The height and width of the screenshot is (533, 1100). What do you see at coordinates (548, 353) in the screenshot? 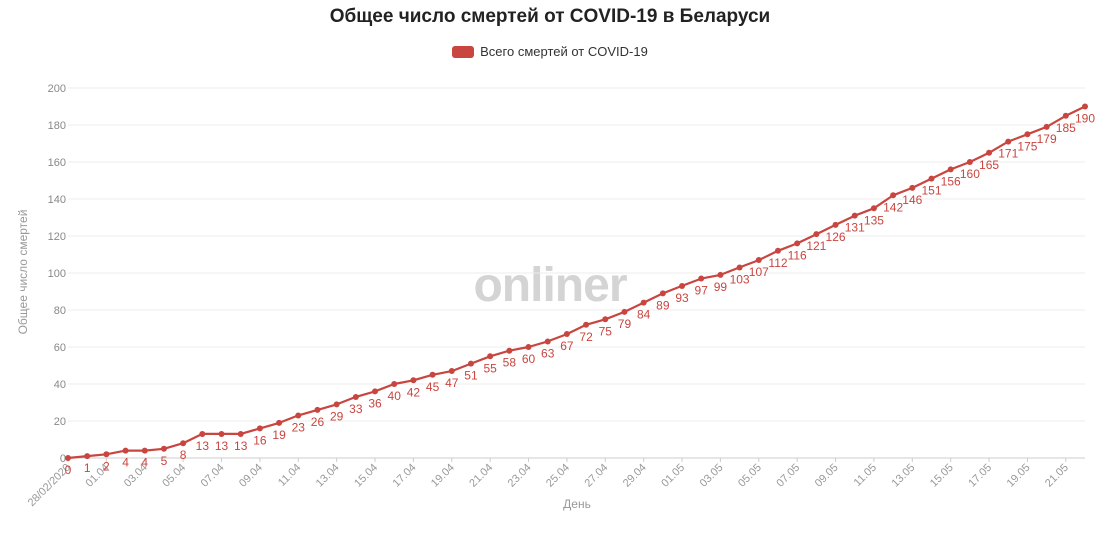
I see `data-label: 63` at bounding box center [548, 353].